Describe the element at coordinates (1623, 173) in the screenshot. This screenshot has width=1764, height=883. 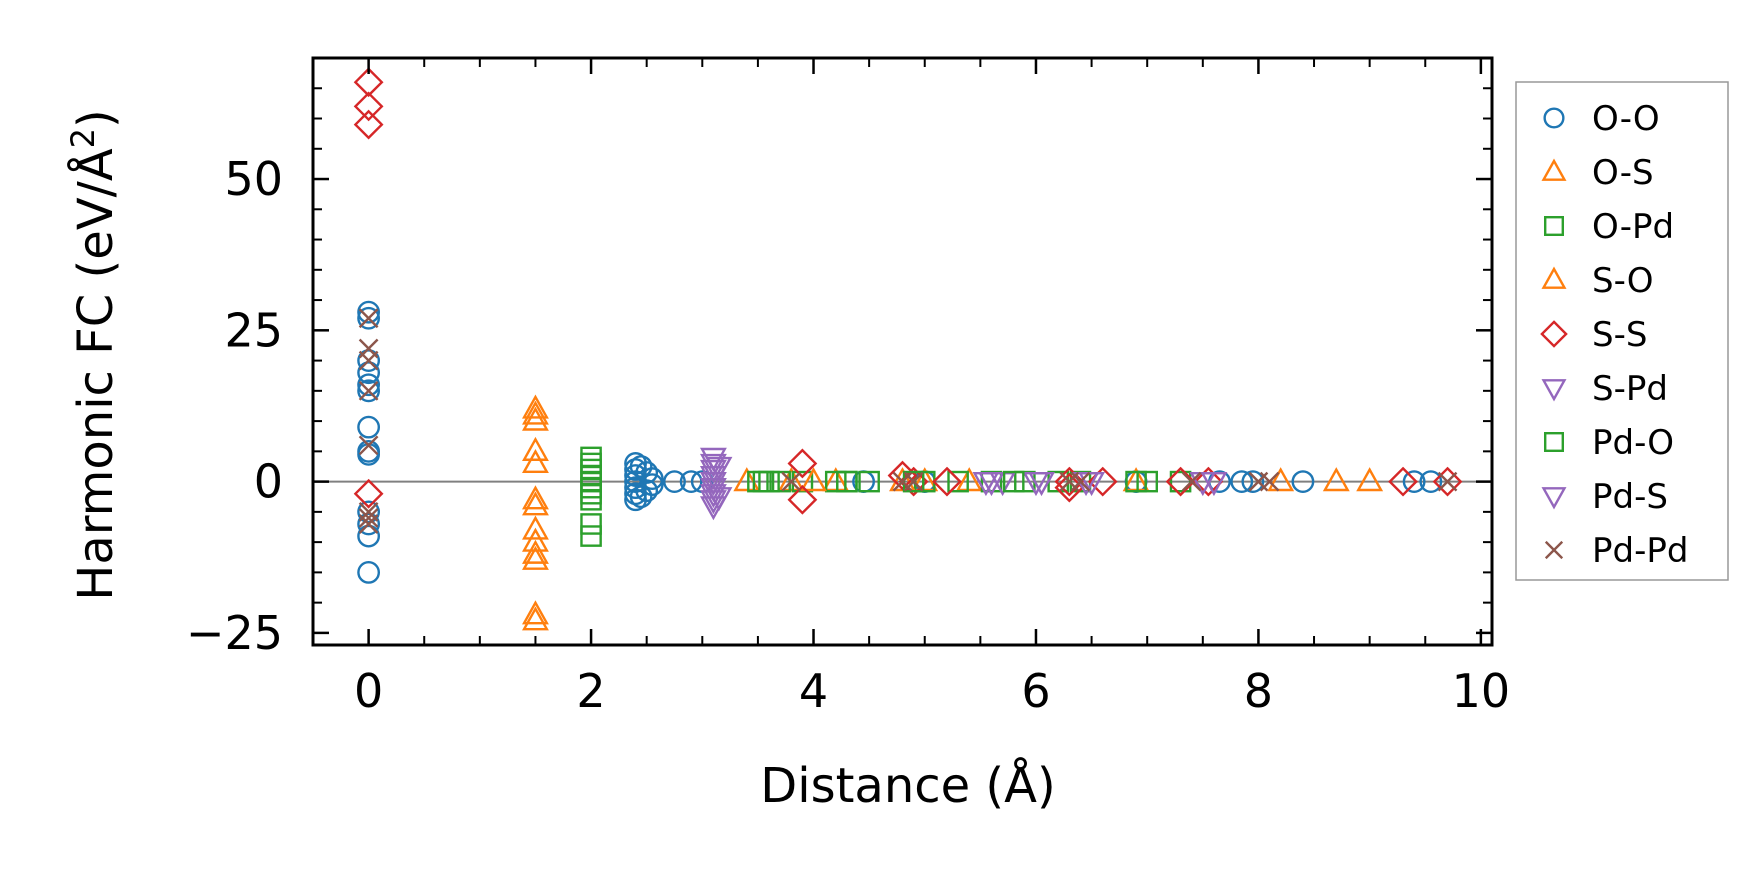
I see `legend-label-o-s: O-S` at that location.